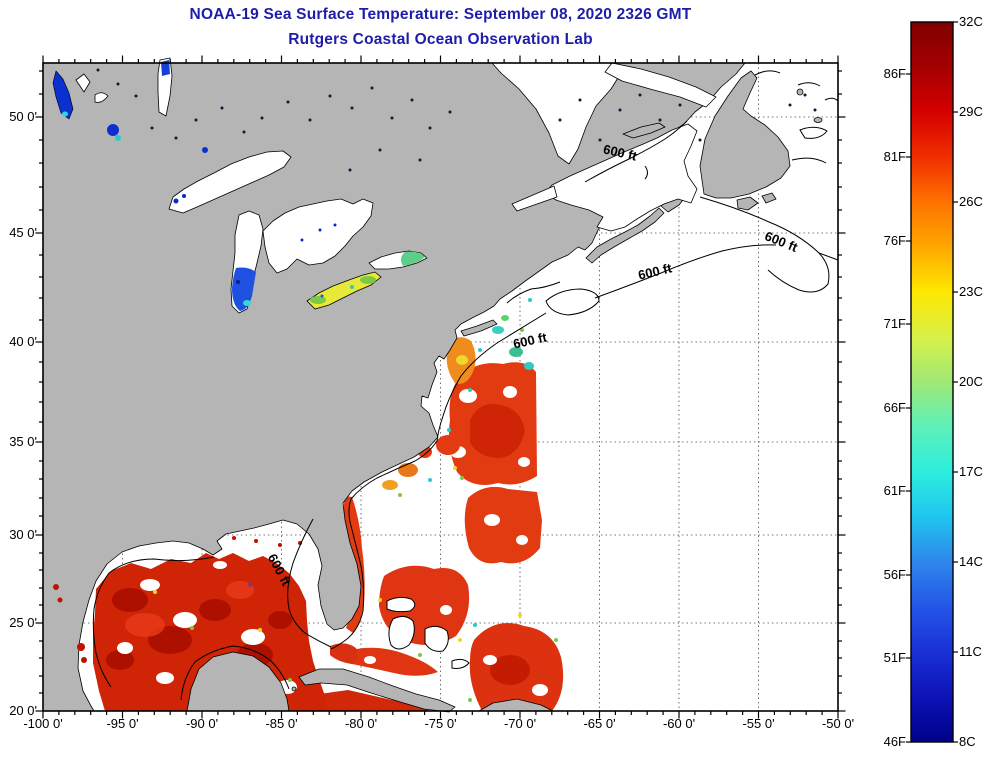 Image resolution: width=984 pixels, height=770 pixels. Describe the element at coordinates (520, 723) in the screenshot. I see `x-axis-tick-label: -70 0'` at that location.